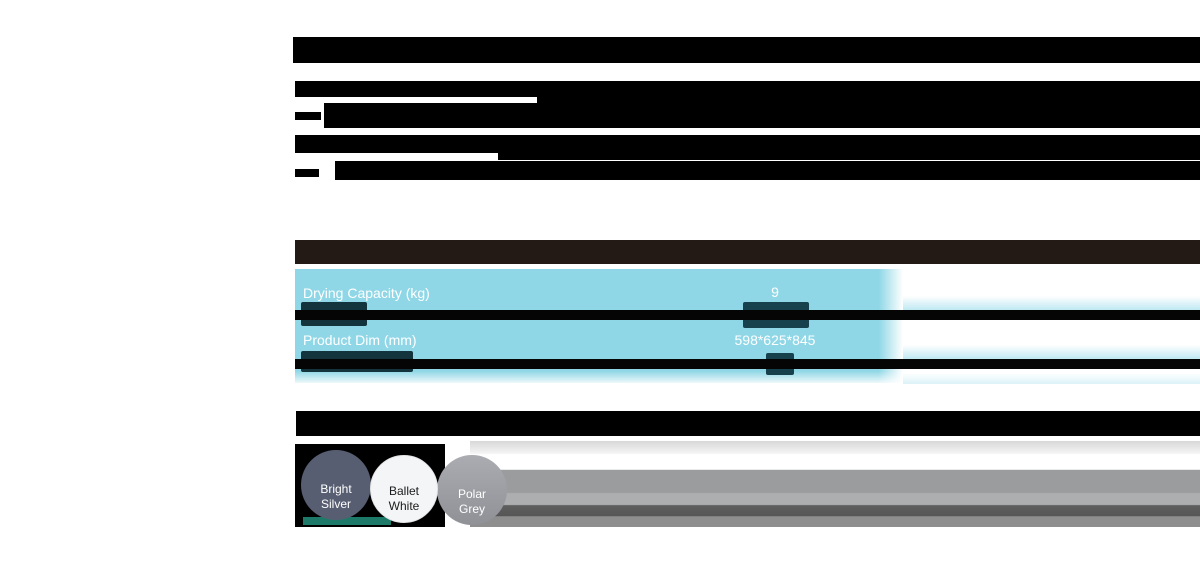 Image resolution: width=1200 pixels, height=562 pixels. Describe the element at coordinates (471, 509) in the screenshot. I see `swatch-label-line: Grey` at that location.